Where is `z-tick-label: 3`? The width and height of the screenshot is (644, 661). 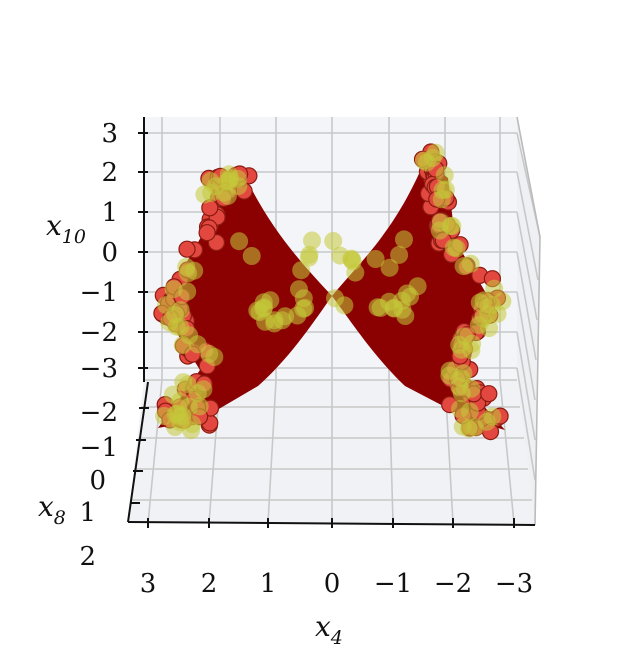 z-tick-label: 3 is located at coordinates (109, 134).